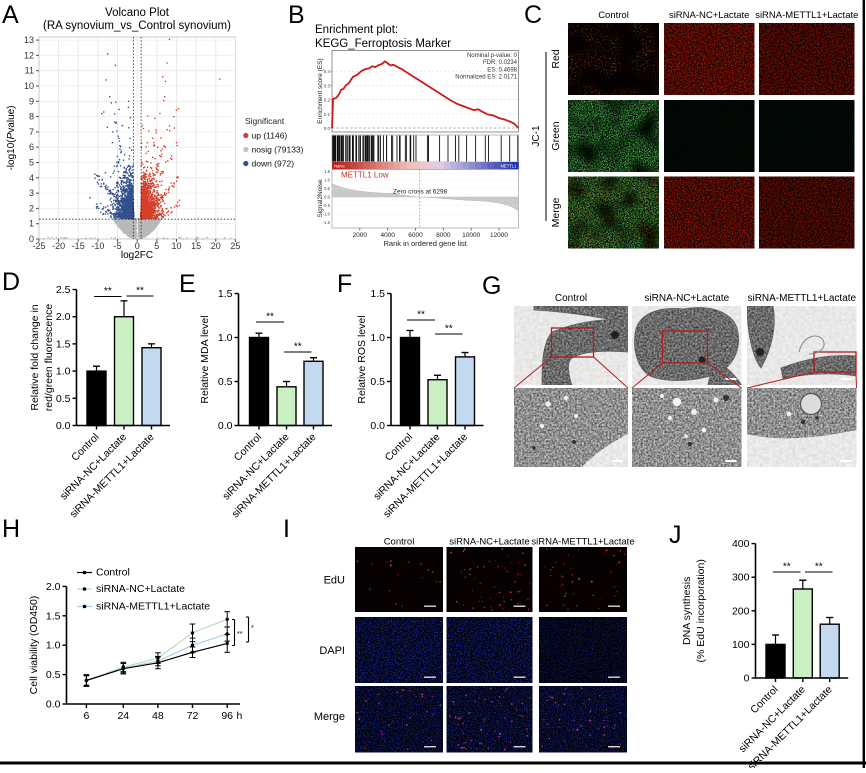 This screenshot has width=866, height=773. What do you see at coordinates (278, 150) in the screenshot?
I see `svg-text: nosig (79133)` at bounding box center [278, 150].